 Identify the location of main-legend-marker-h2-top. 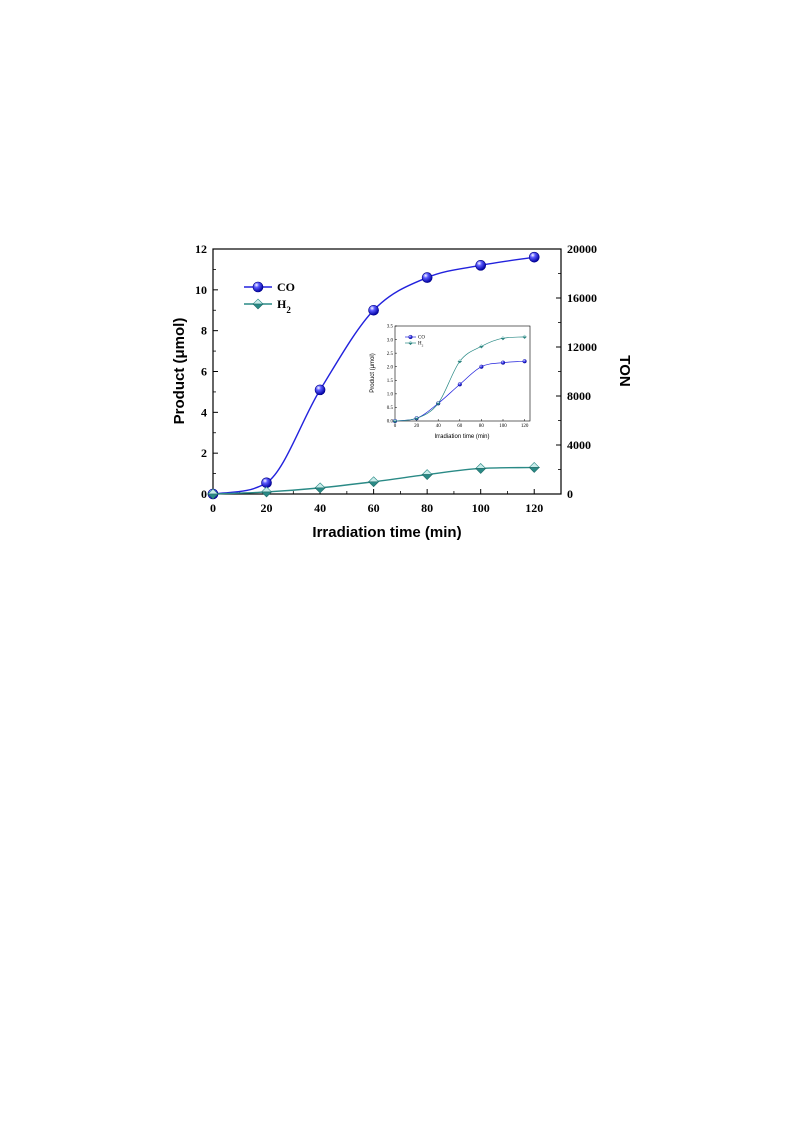
(258, 301).